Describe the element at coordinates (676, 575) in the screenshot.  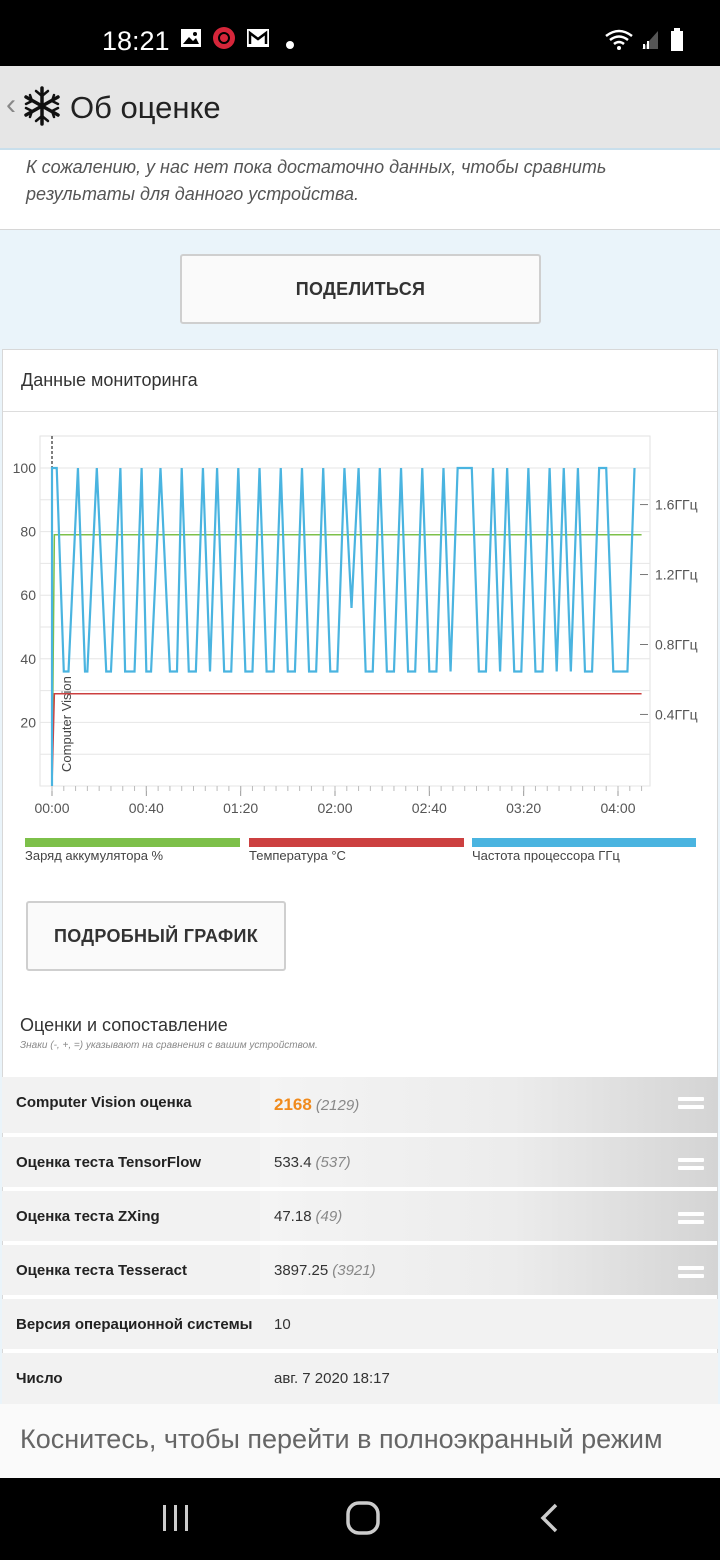
I see `y-right-tick-label: 1.2ГГц` at that location.